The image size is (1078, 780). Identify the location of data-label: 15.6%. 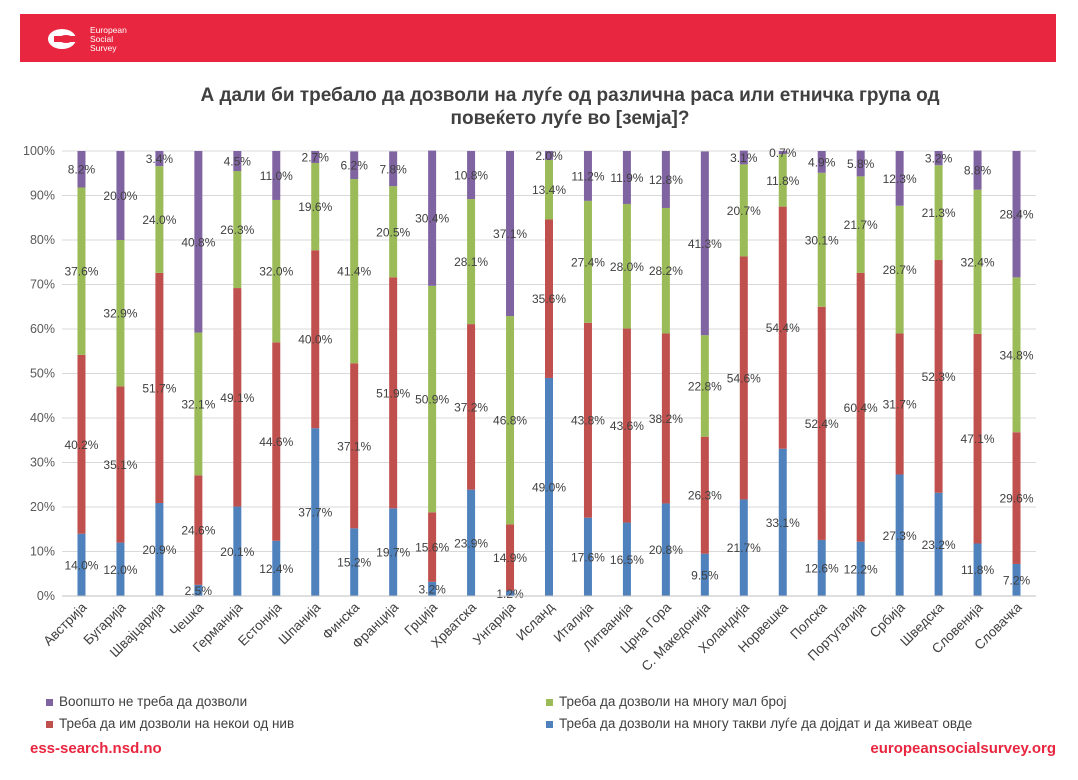
(432, 548).